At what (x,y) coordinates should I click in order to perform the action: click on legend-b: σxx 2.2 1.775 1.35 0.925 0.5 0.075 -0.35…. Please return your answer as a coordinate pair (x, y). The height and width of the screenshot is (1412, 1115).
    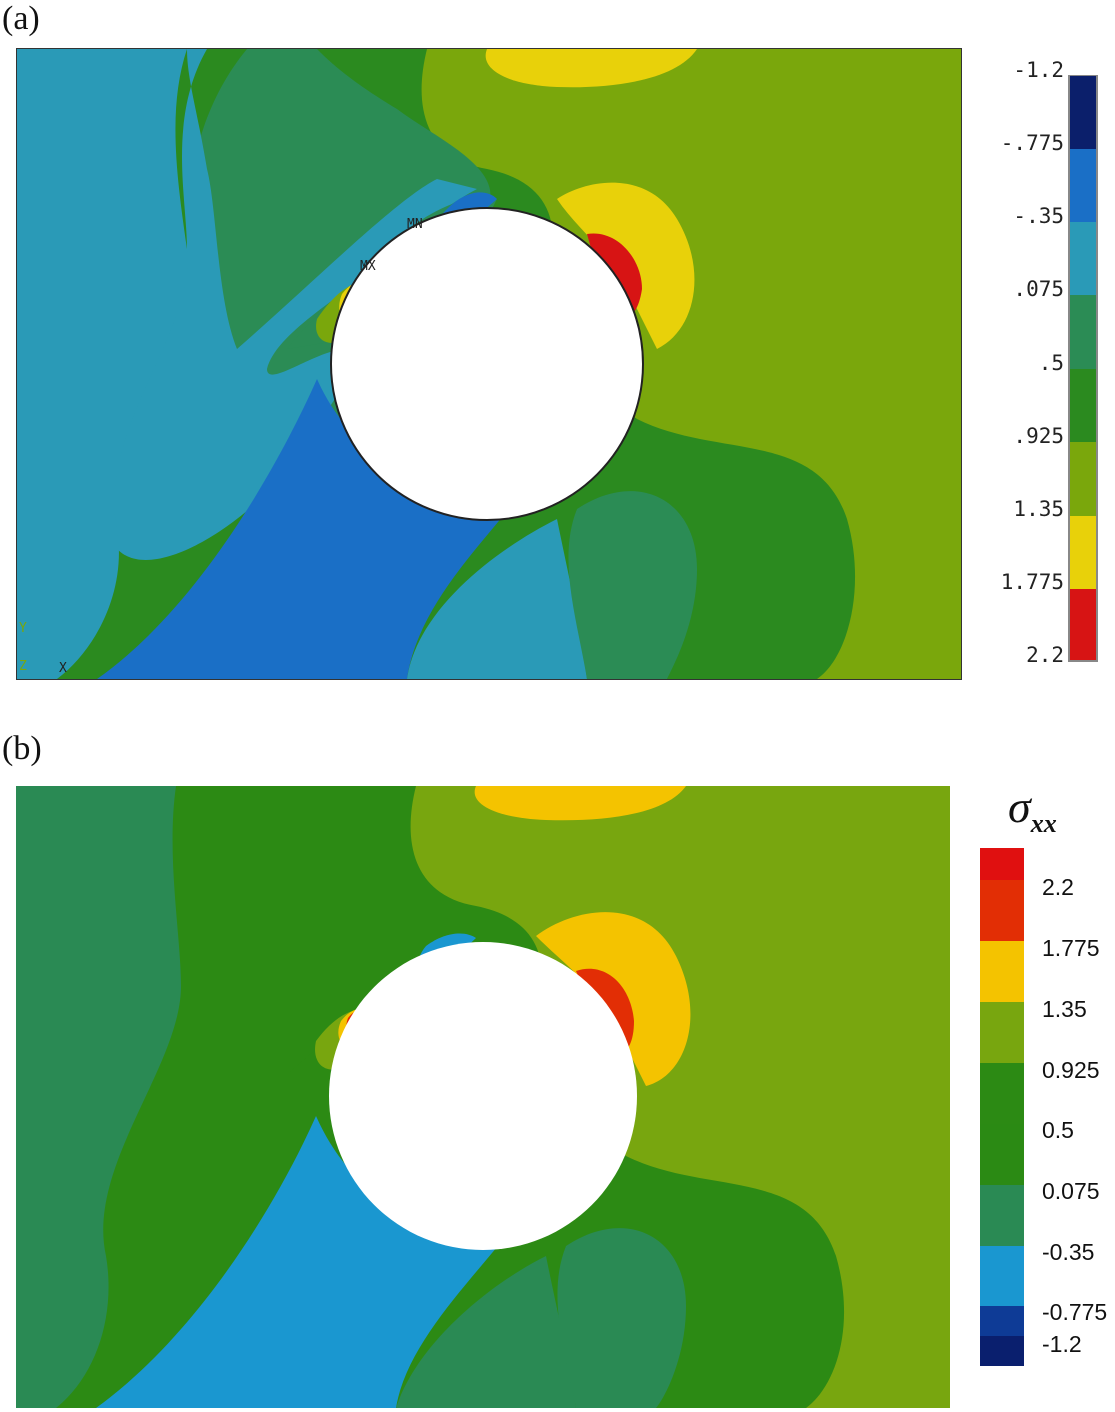
    Looking at the image, I should click on (1045, 1075).